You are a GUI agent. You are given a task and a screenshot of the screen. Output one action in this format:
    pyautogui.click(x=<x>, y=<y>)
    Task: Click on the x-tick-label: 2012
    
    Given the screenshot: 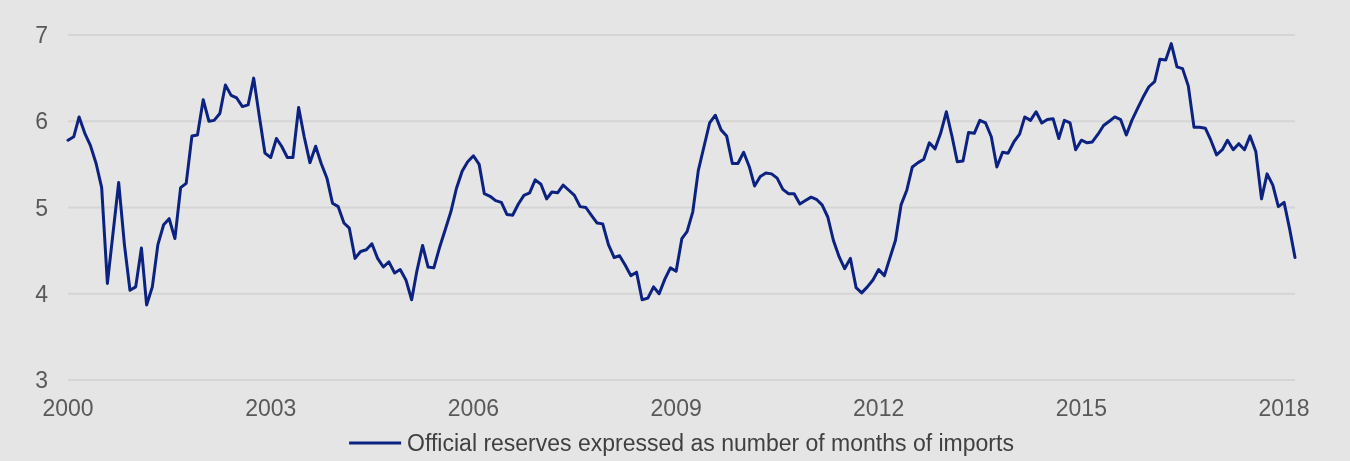 What is the action you would take?
    pyautogui.click(x=879, y=408)
    